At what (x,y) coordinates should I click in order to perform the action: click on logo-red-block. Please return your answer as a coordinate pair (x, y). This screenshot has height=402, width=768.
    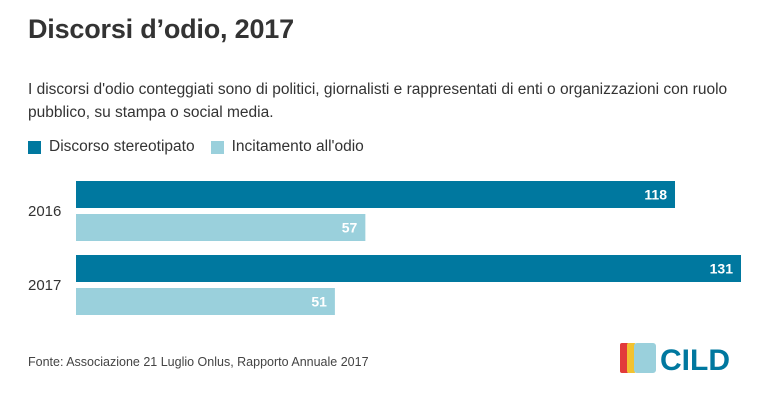
    Looking at the image, I should click on (624, 358).